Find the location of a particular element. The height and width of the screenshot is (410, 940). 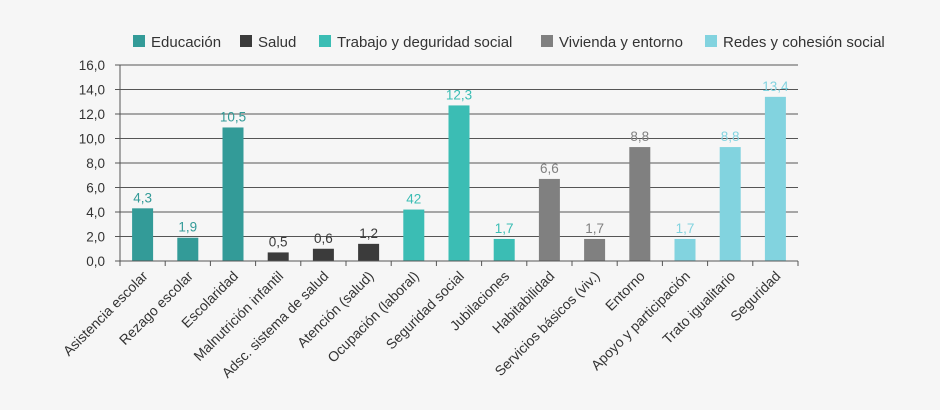

x-category-label: Seguridad social is located at coordinates (425, 310).